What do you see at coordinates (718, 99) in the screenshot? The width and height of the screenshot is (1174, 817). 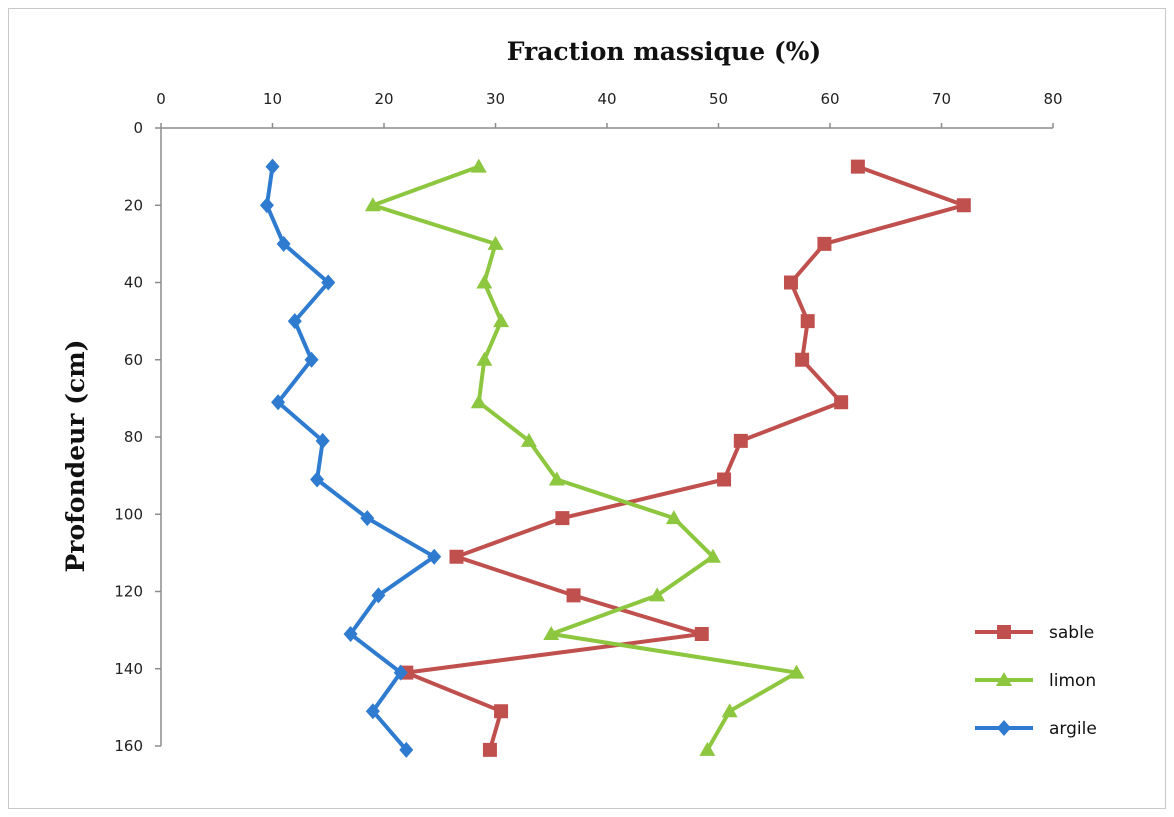 I see `x-tick-label: 50` at bounding box center [718, 99].